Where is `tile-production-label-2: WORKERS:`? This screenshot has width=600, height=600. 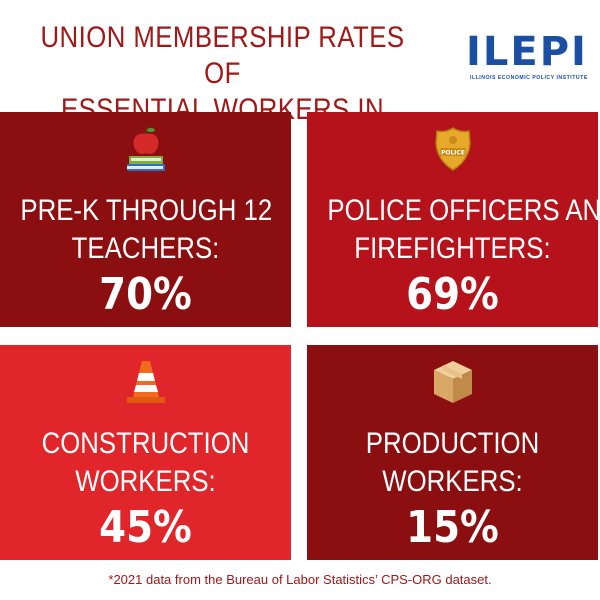 tile-production-label-2: WORKERS: is located at coordinates (452, 481).